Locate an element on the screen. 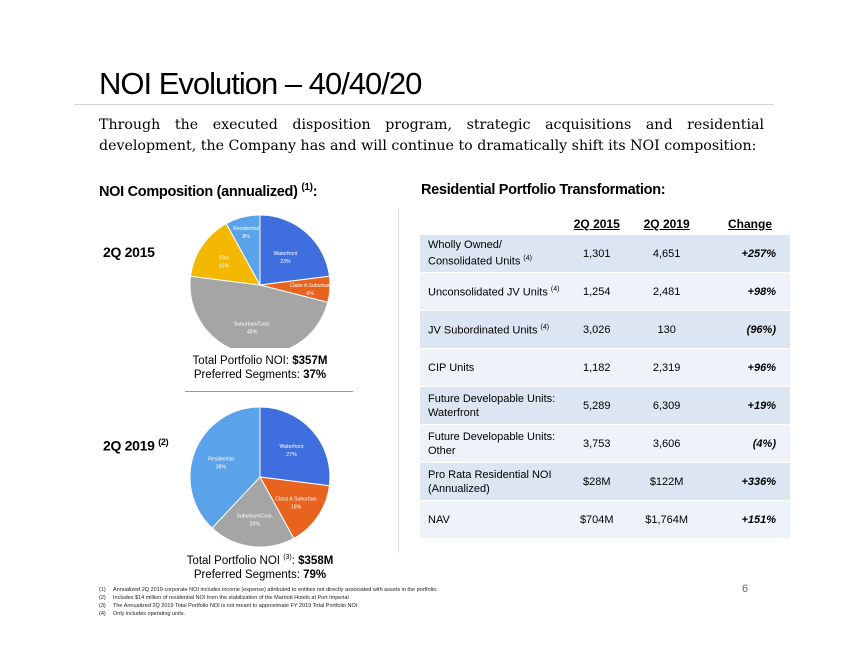 This screenshot has width=850, height=657. table-row: CIP Units 1,182 2,319 +96% is located at coordinates (605, 367).